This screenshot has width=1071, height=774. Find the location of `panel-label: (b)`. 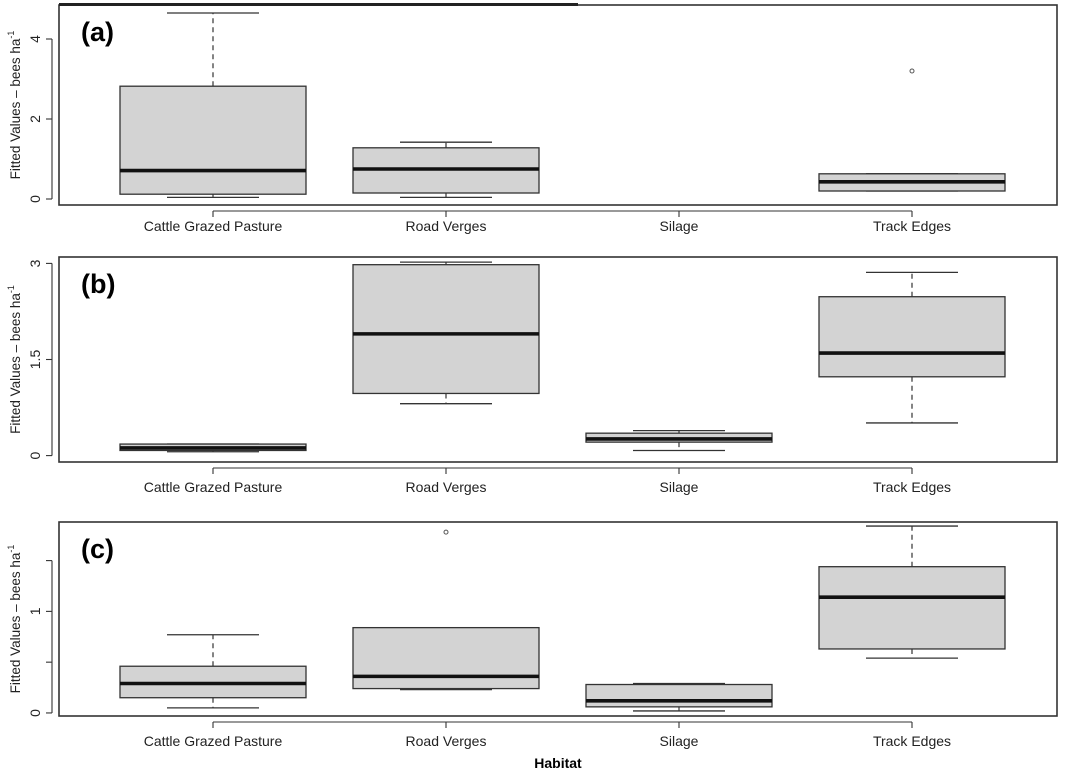

panel-label: (b) is located at coordinates (98, 284).